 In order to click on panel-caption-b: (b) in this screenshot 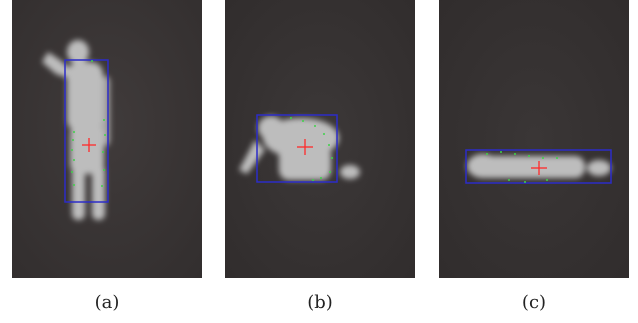, I will do `click(320, 302)`.